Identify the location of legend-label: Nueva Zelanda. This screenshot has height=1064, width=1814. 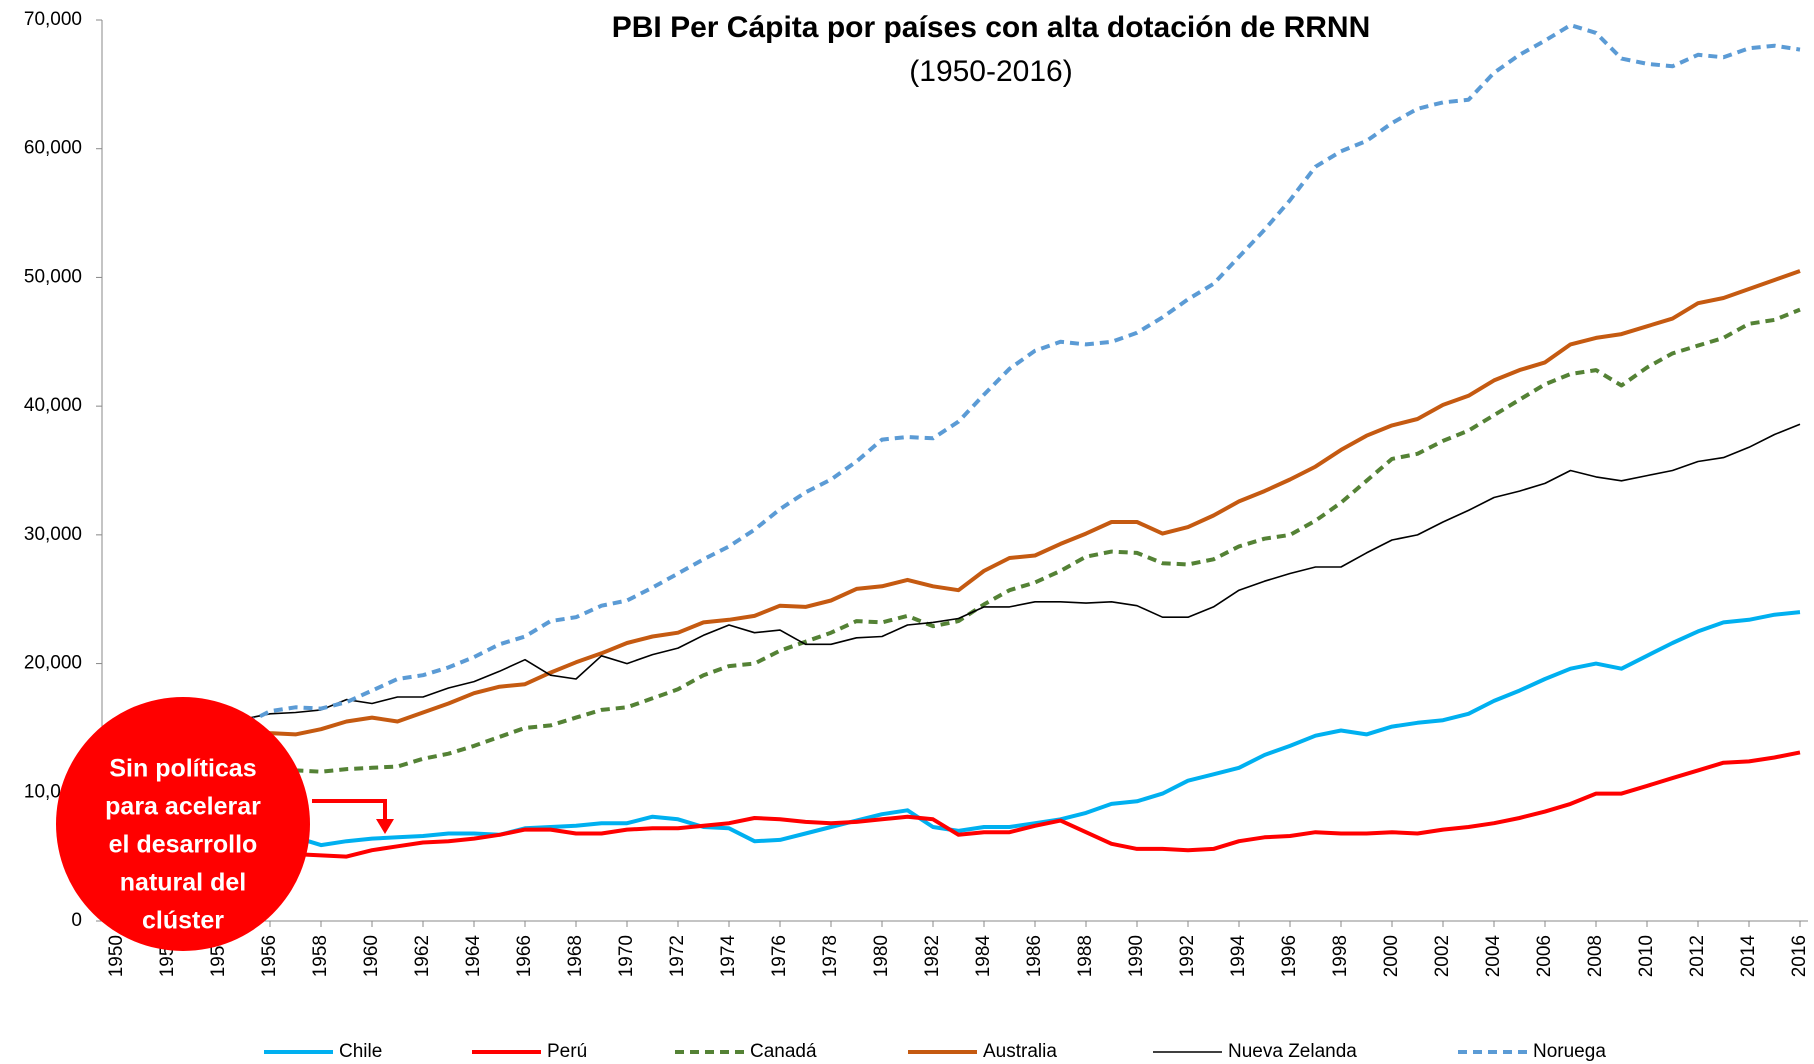
(1292, 1051).